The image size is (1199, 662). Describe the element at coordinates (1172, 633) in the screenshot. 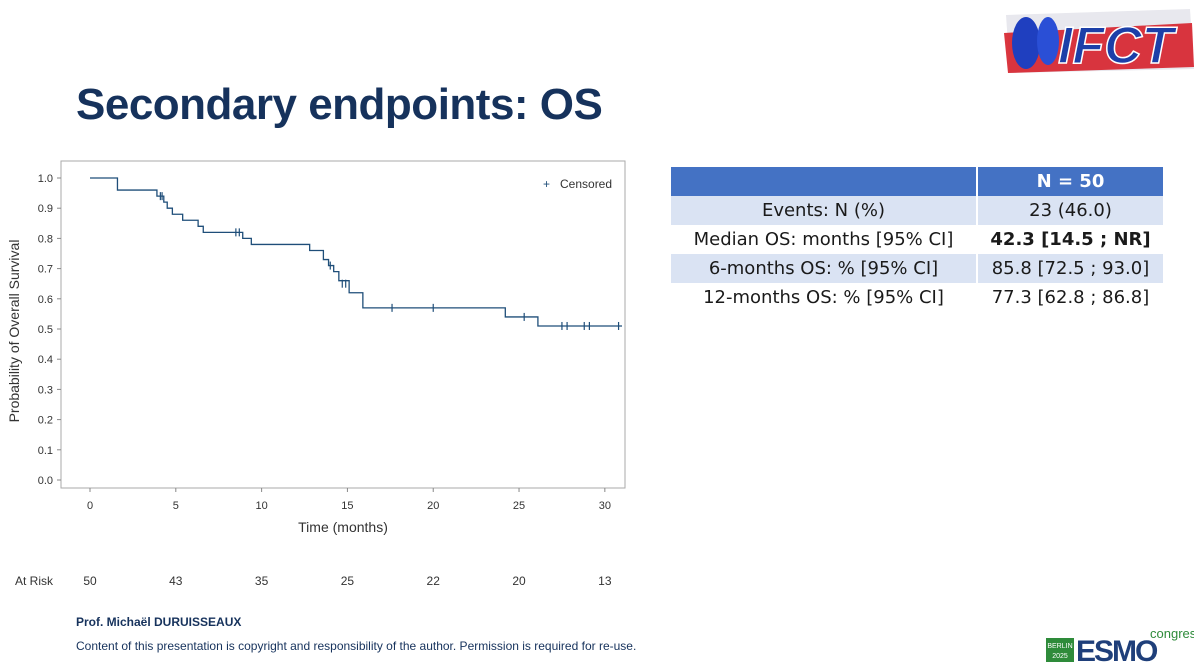

I see `esmo-suffix: congress` at that location.